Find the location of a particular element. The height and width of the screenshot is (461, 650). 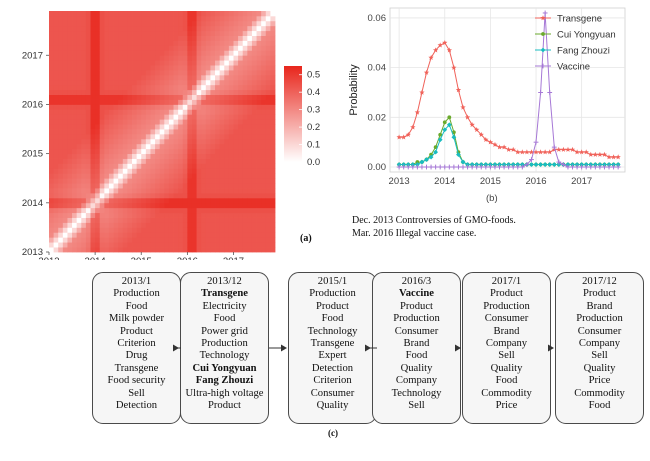

marker-dot is located at coordinates (417, 162).